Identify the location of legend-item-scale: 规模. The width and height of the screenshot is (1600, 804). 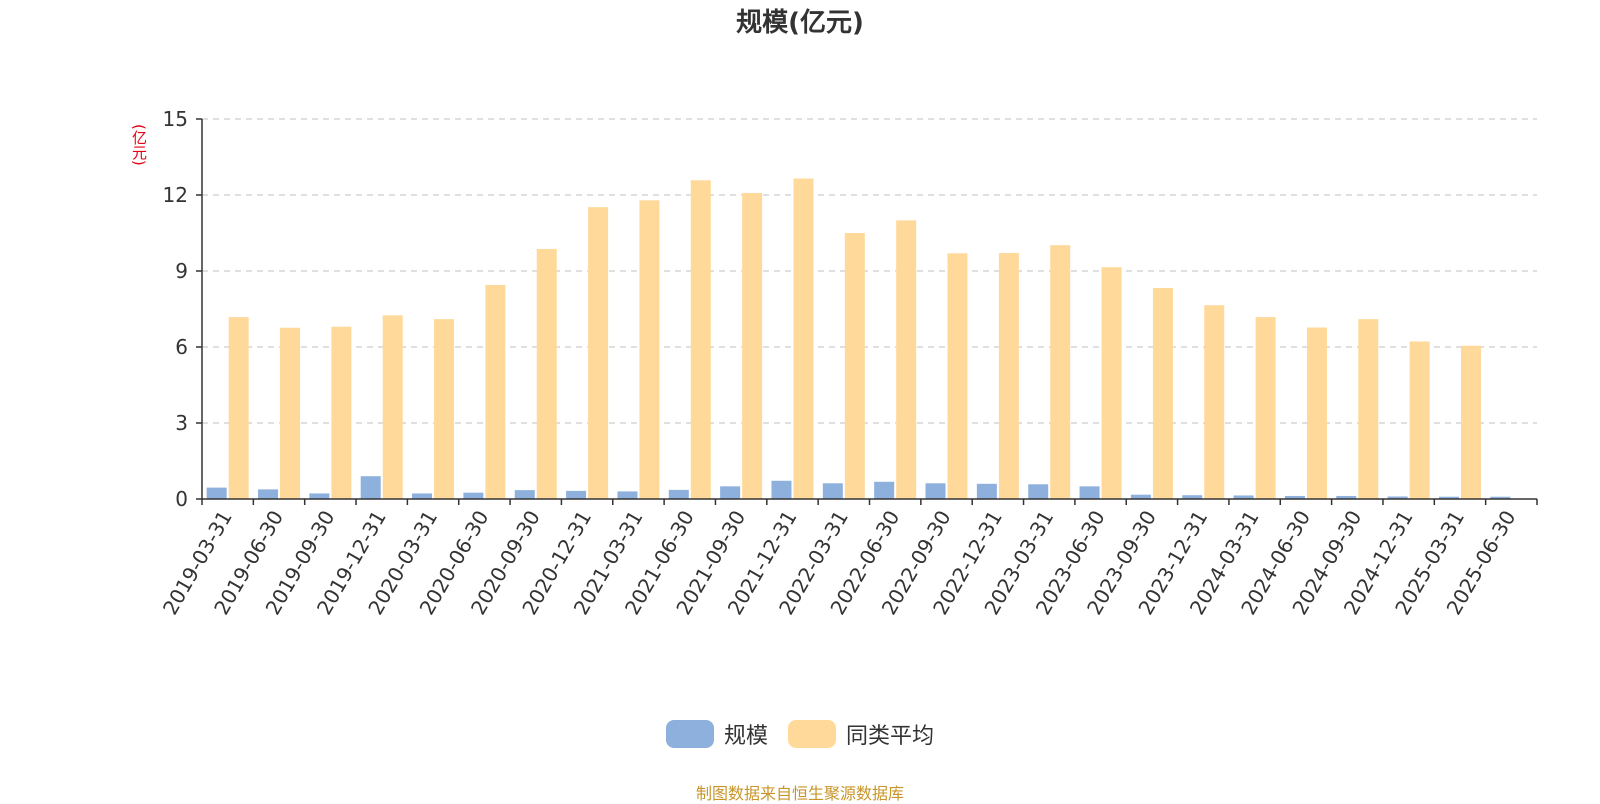
(716, 734).